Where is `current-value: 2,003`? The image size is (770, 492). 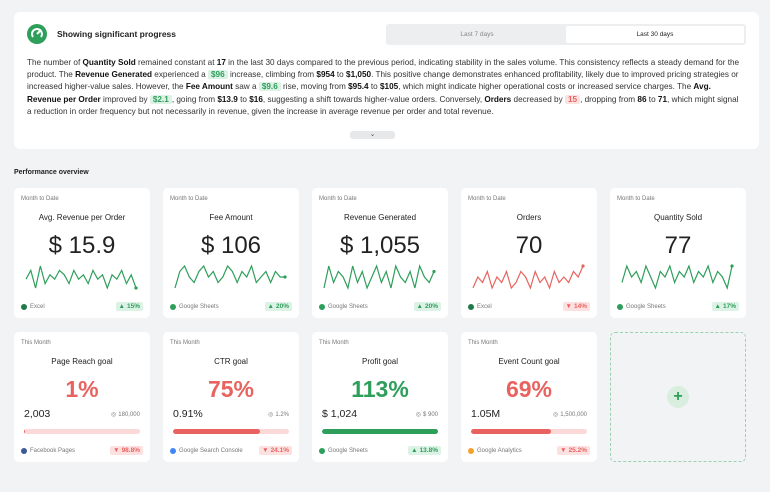 current-value: 2,003 is located at coordinates (37, 414).